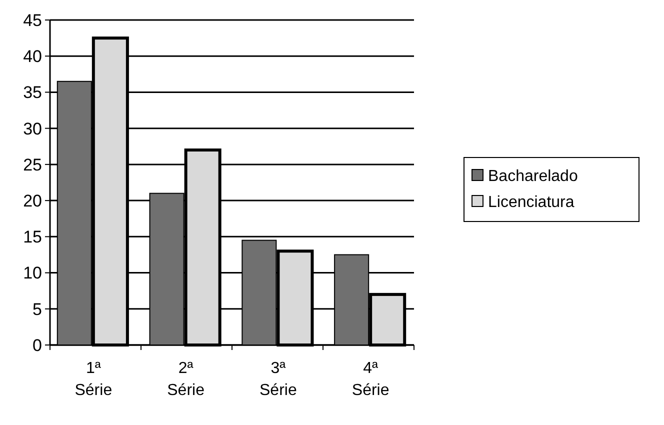 This screenshot has width=664, height=425. What do you see at coordinates (93, 379) in the screenshot?
I see `x-tick-label: 1ª Série` at bounding box center [93, 379].